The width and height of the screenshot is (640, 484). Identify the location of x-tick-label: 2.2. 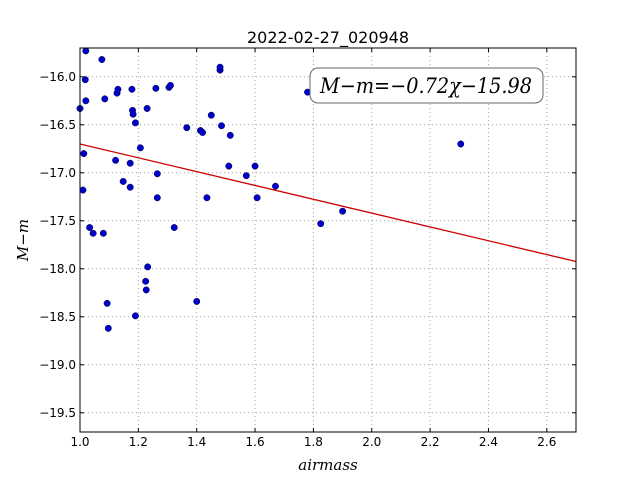
(430, 442).